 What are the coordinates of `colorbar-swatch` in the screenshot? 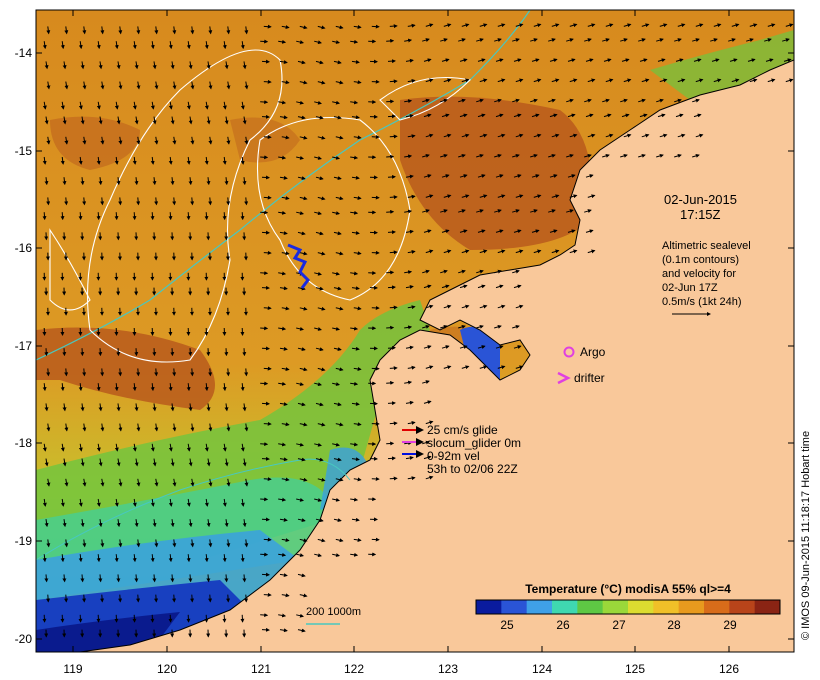 It's located at (767, 607).